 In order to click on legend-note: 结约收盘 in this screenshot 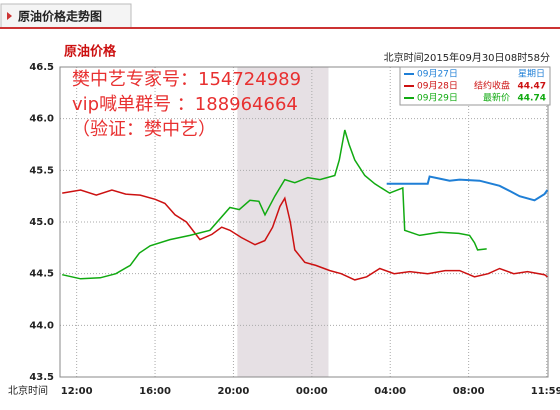, I will do `click(492, 86)`.